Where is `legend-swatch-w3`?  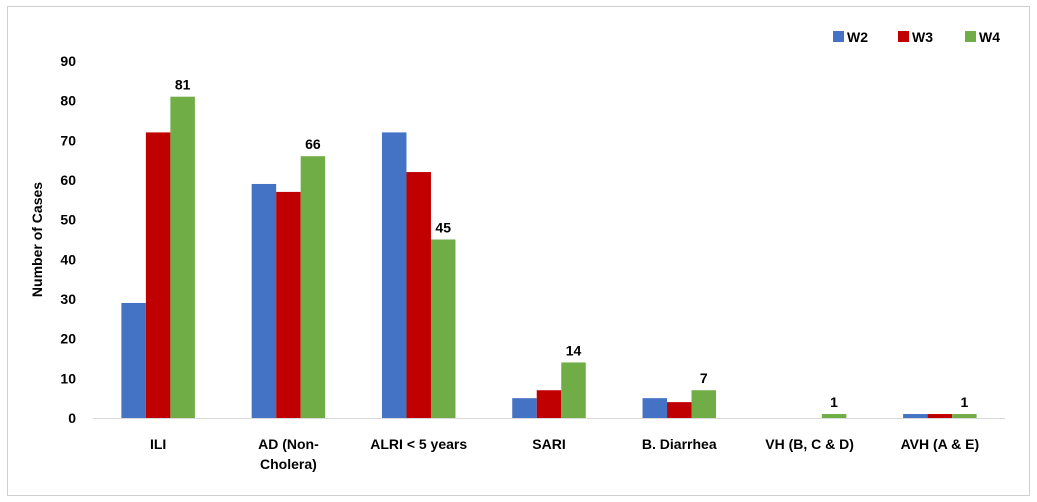 legend-swatch-w3 is located at coordinates (903, 36).